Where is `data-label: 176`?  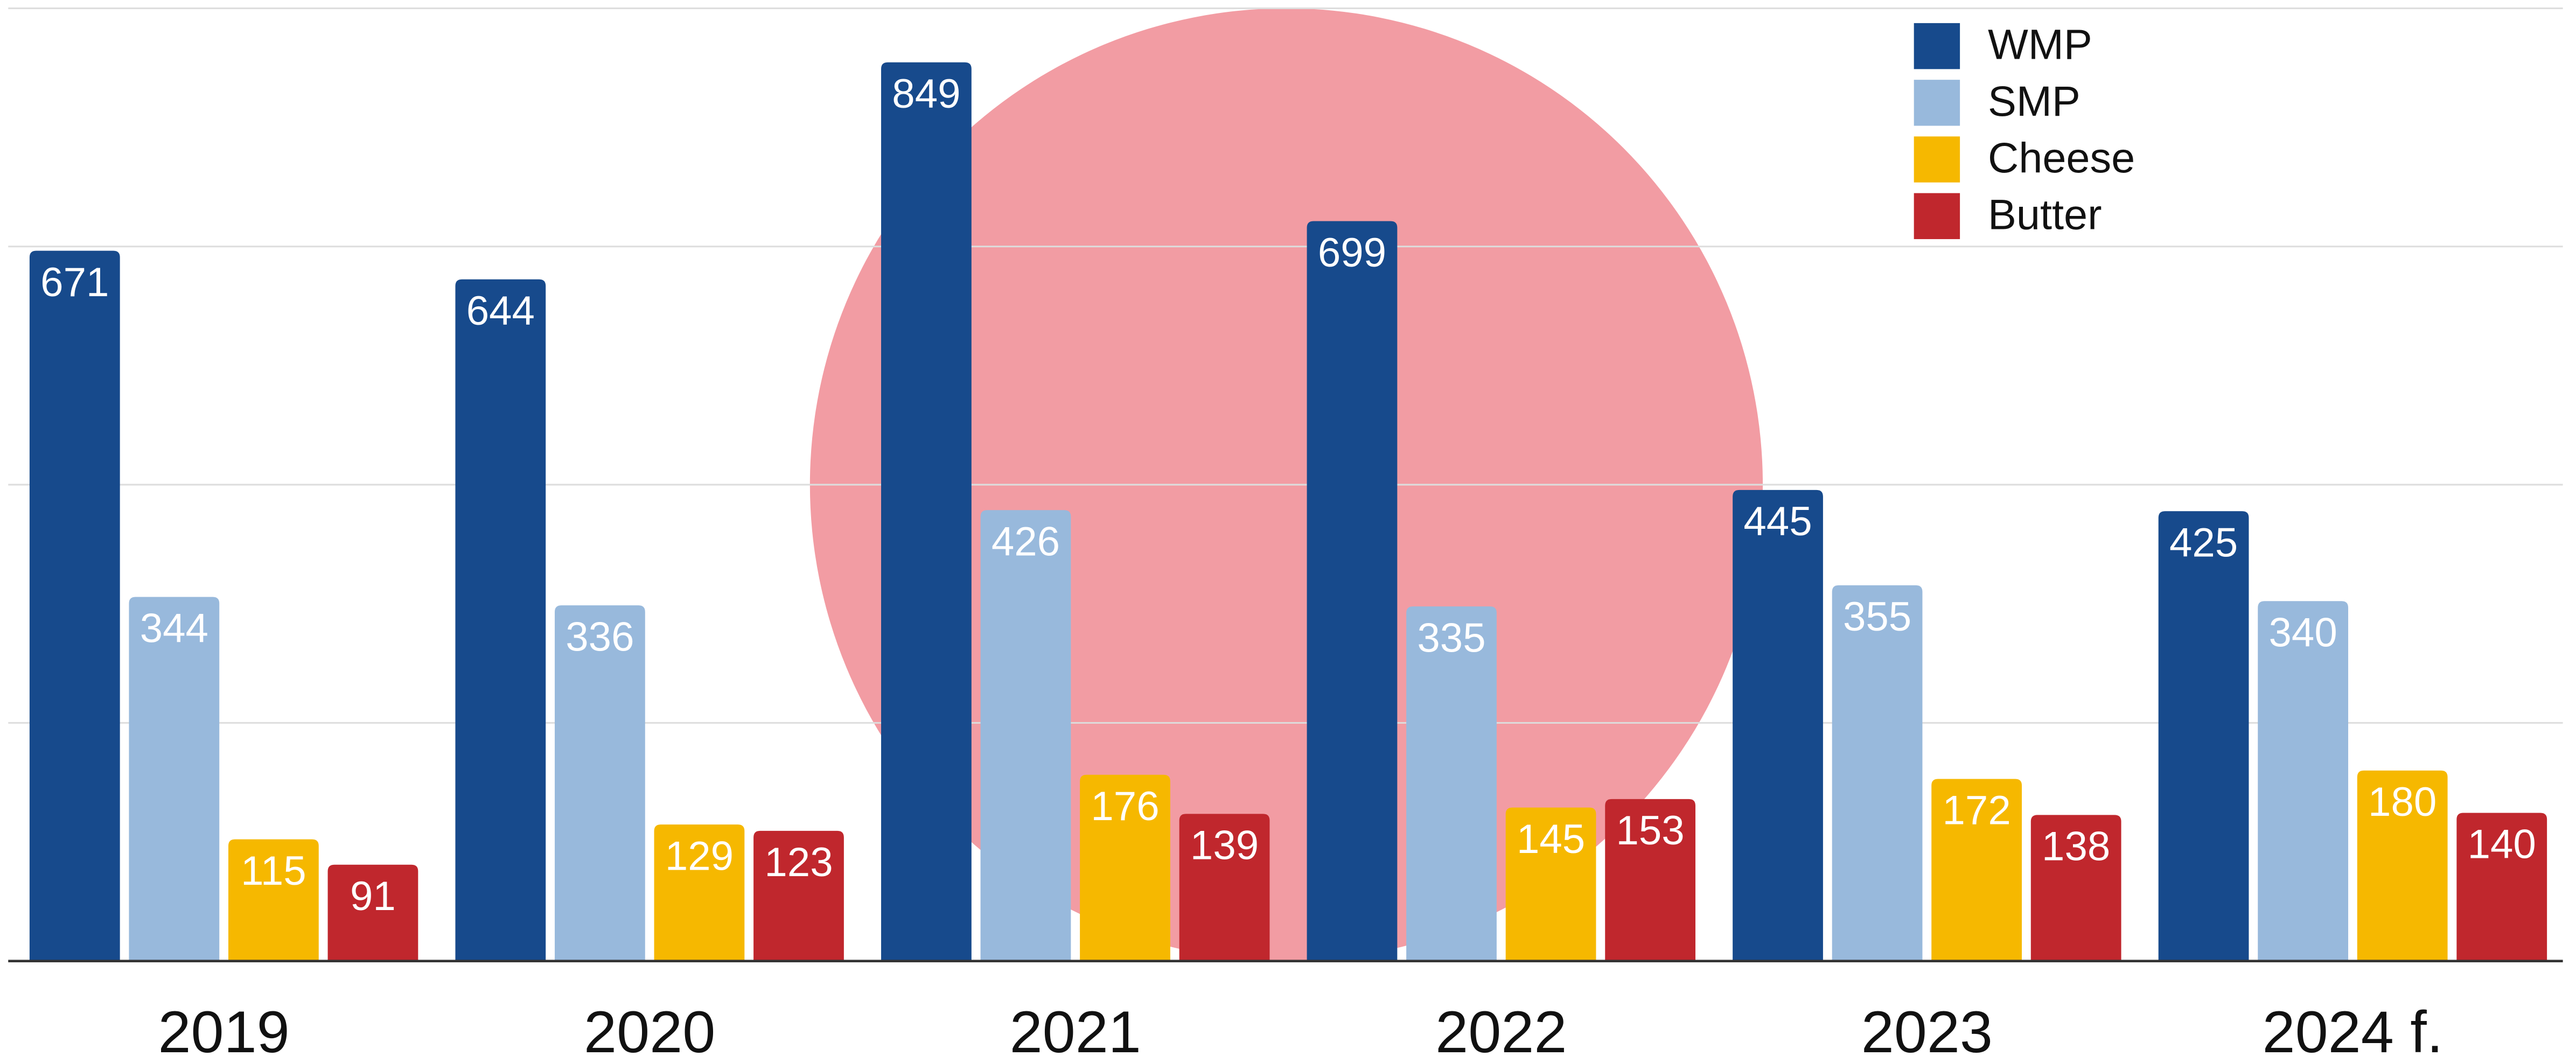 data-label: 176 is located at coordinates (1125, 806).